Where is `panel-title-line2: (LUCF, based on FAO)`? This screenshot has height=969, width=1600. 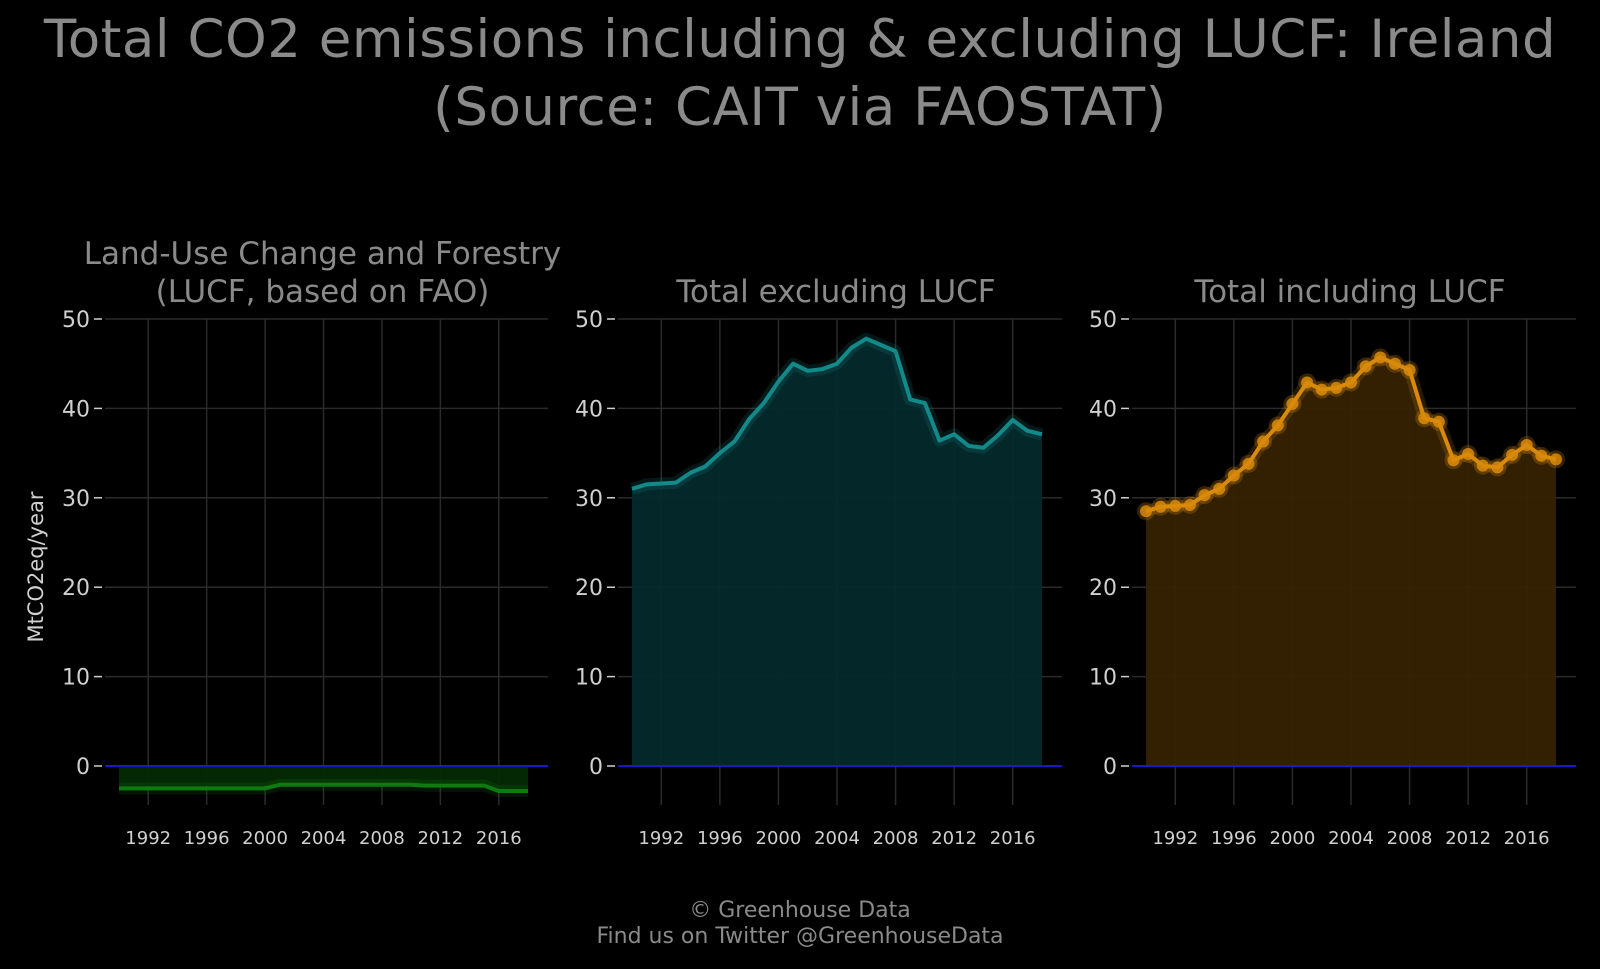
panel-title-line2: (LUCF, based on FAO) is located at coordinates (323, 292).